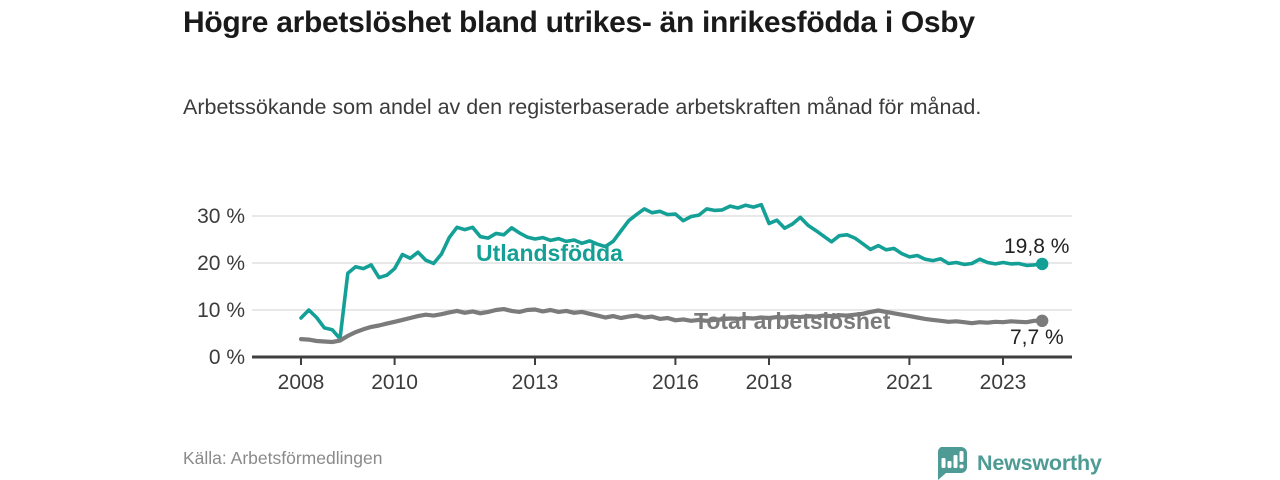 This screenshot has height=480, width=1280. What do you see at coordinates (909, 382) in the screenshot?
I see `x-tick-label: 2021` at bounding box center [909, 382].